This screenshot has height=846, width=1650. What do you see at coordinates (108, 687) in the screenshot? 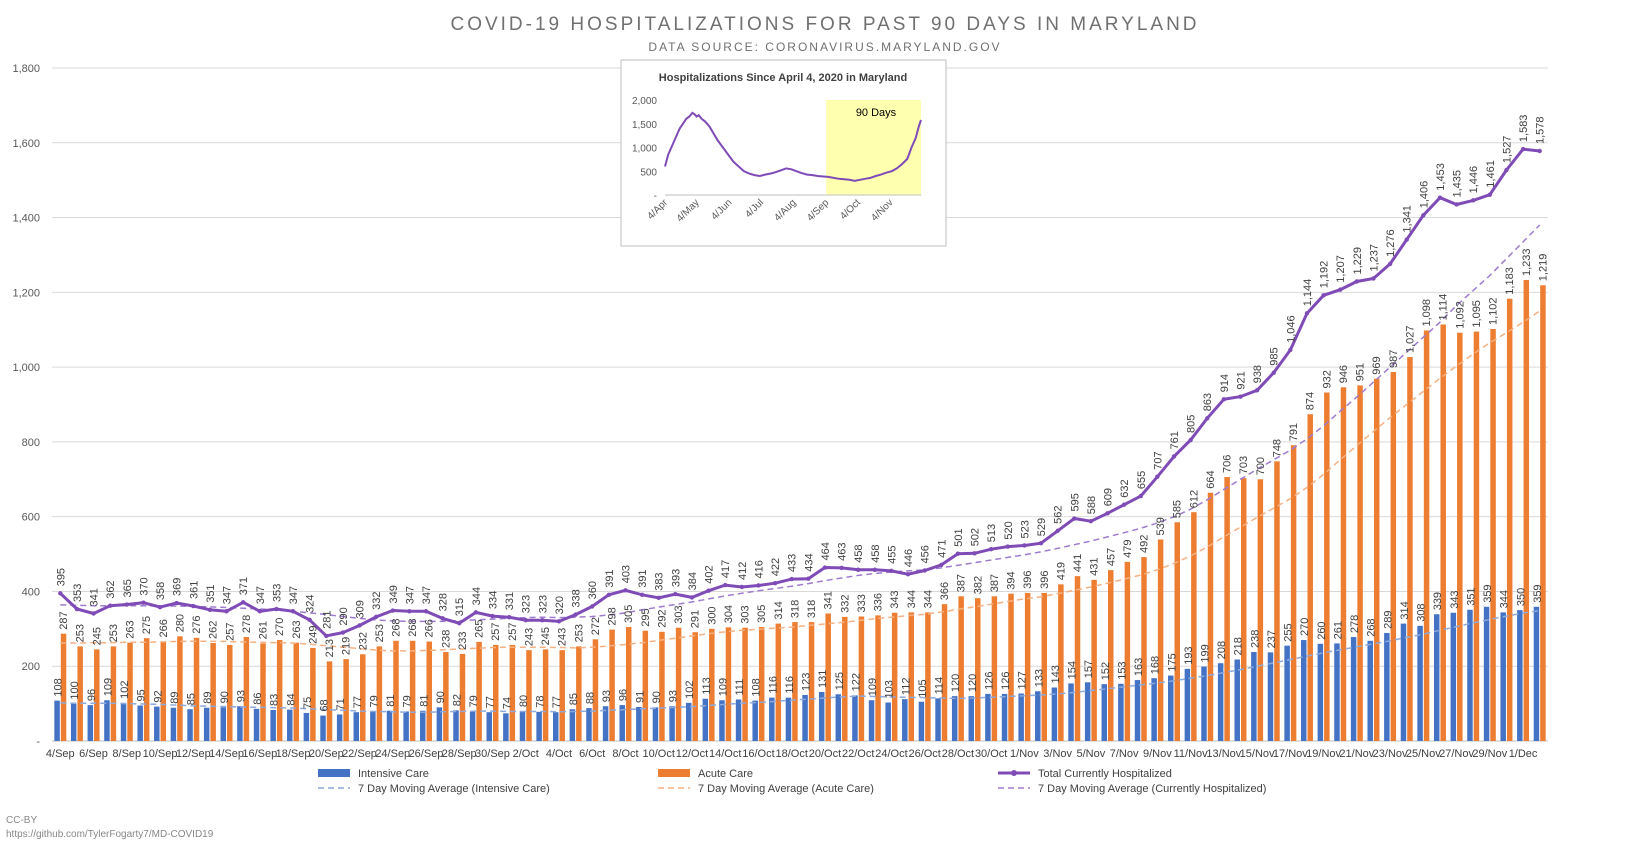
I see `icu-data-label: 109` at bounding box center [108, 687].